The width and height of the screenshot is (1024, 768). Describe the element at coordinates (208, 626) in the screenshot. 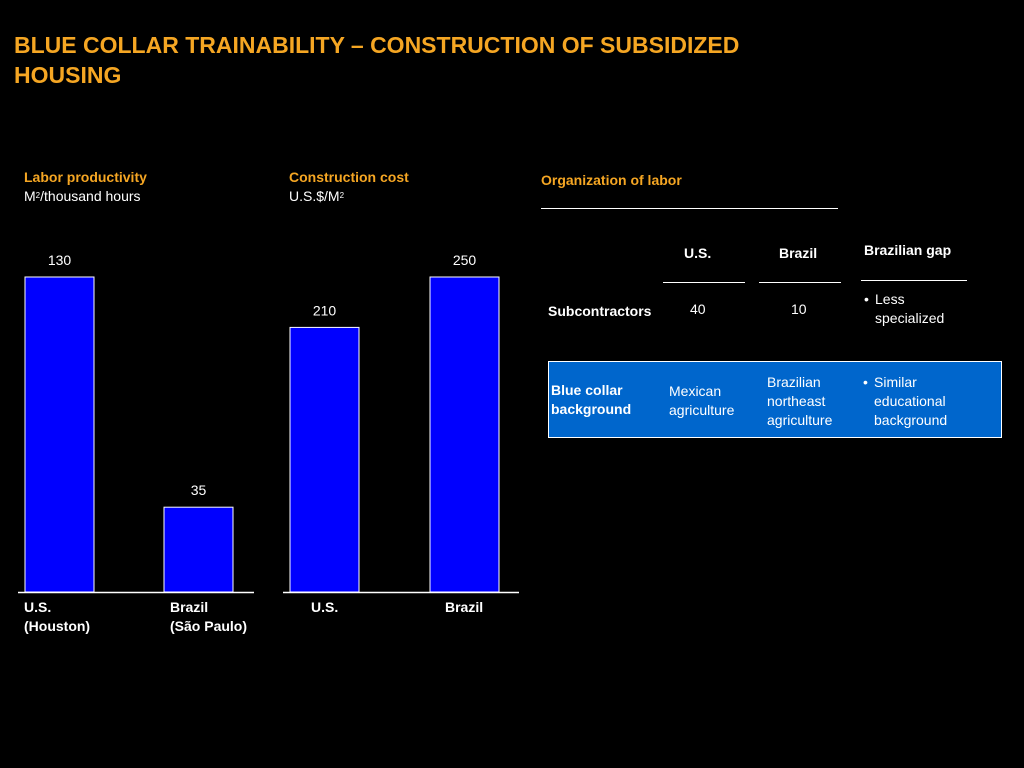

I see `labor-productivity-category-sublabel-1: (São Paulo)` at that location.